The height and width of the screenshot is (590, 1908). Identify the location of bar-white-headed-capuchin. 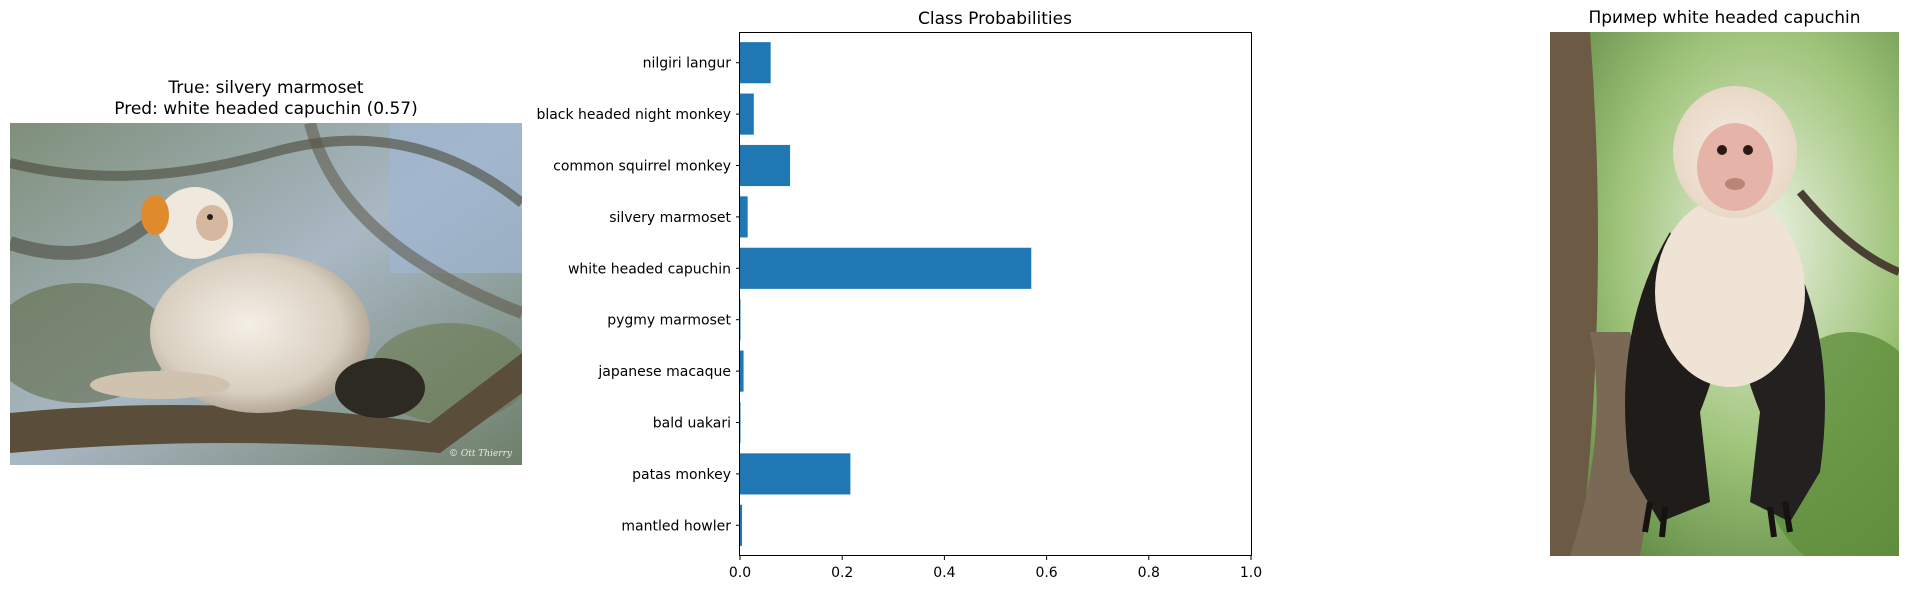
(886, 268).